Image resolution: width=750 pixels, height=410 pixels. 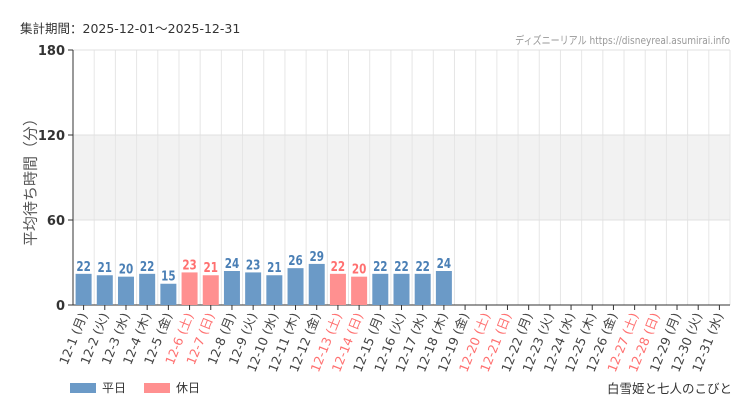 What do you see at coordinates (295, 260) in the screenshot?
I see `bar-value-label: 26` at bounding box center [295, 260].